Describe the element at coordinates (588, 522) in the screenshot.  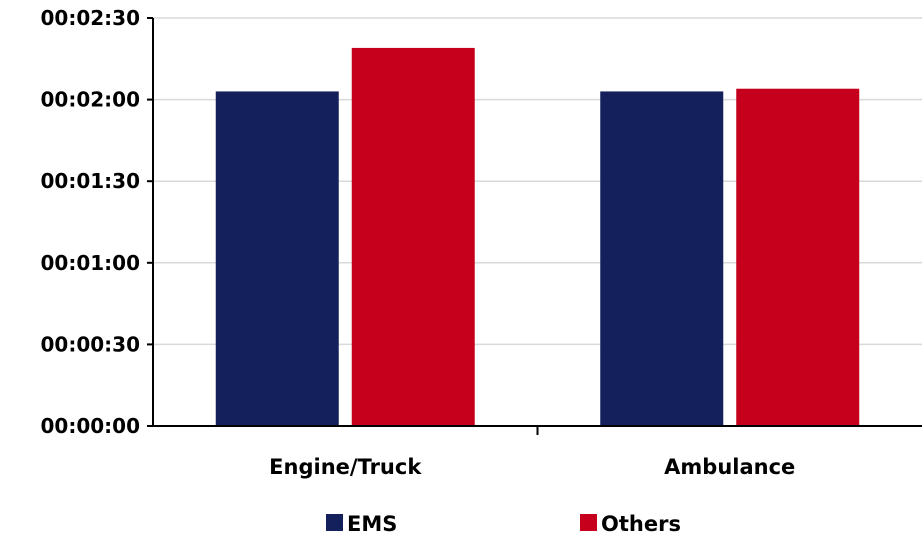
I see `legend-swatch-others` at that location.